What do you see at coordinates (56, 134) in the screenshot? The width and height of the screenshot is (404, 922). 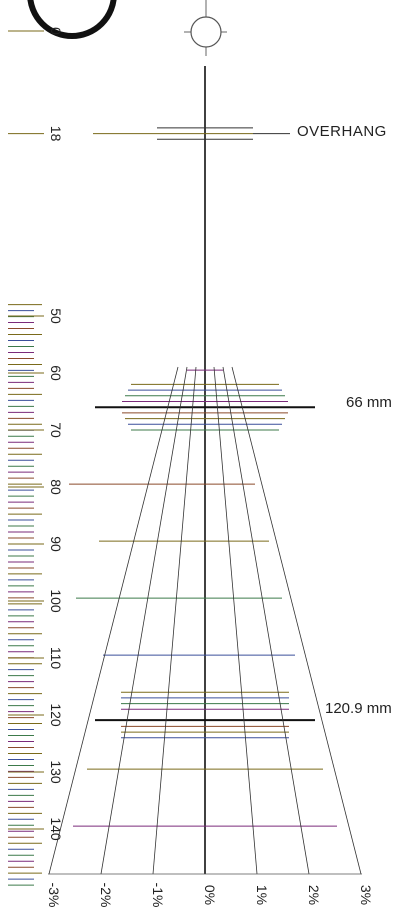 I see `scale-tick-label: 18` at bounding box center [56, 134].